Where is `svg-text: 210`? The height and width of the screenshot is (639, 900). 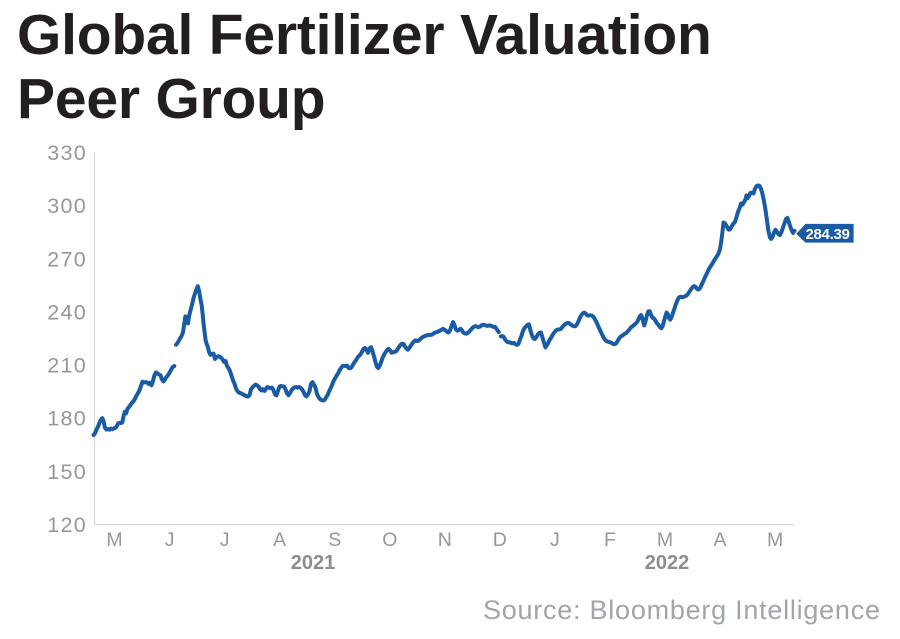 svg-text: 210 is located at coordinates (67, 366).